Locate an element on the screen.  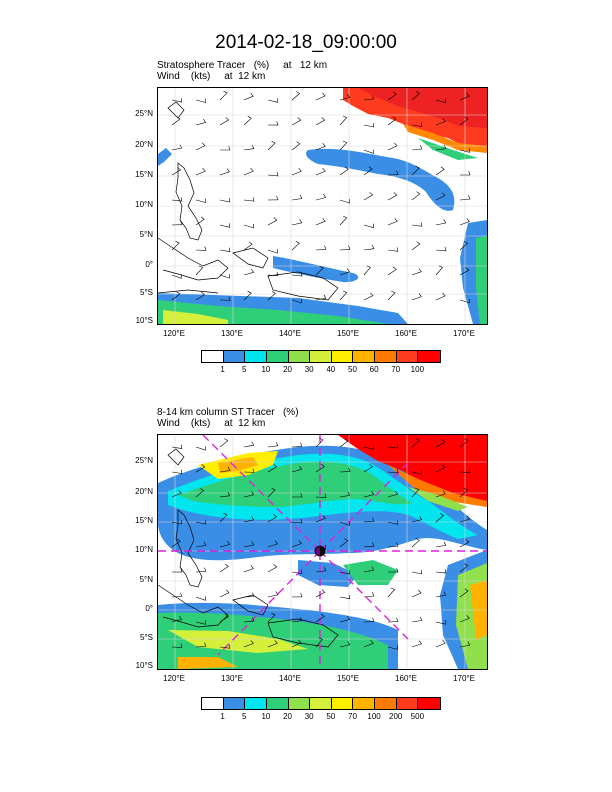
panel1-coastlines is located at coordinates (248, 201).